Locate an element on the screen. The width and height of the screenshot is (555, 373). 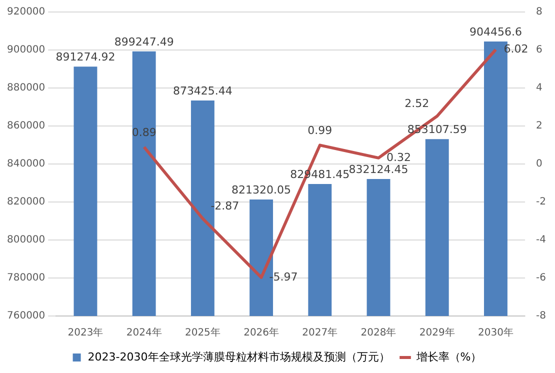
y2-tick-label: -6 is located at coordinates (541, 278).